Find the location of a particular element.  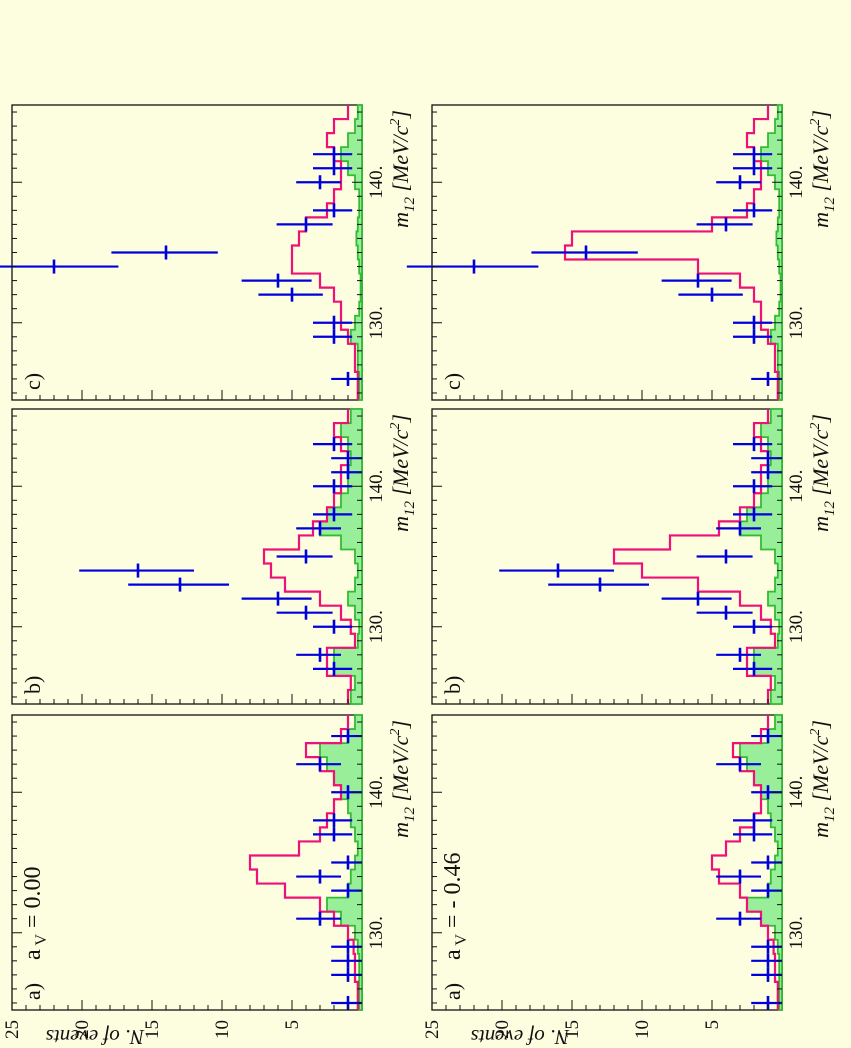

panel-top-b: 130. 140. b) m12 [MeV/c2] is located at coordinates (215, 556).